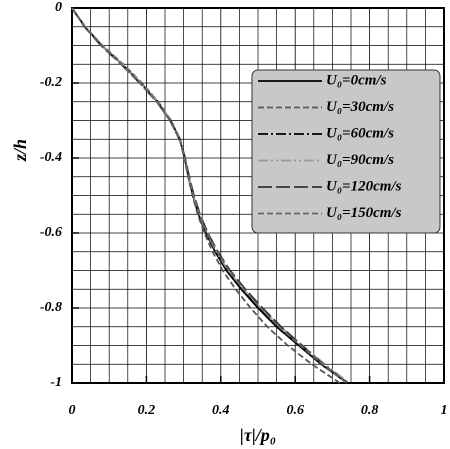 The width and height of the screenshot is (450, 449). What do you see at coordinates (364, 186) in the screenshot?
I see `legend-label: U₀=120cm/s` at bounding box center [364, 186].